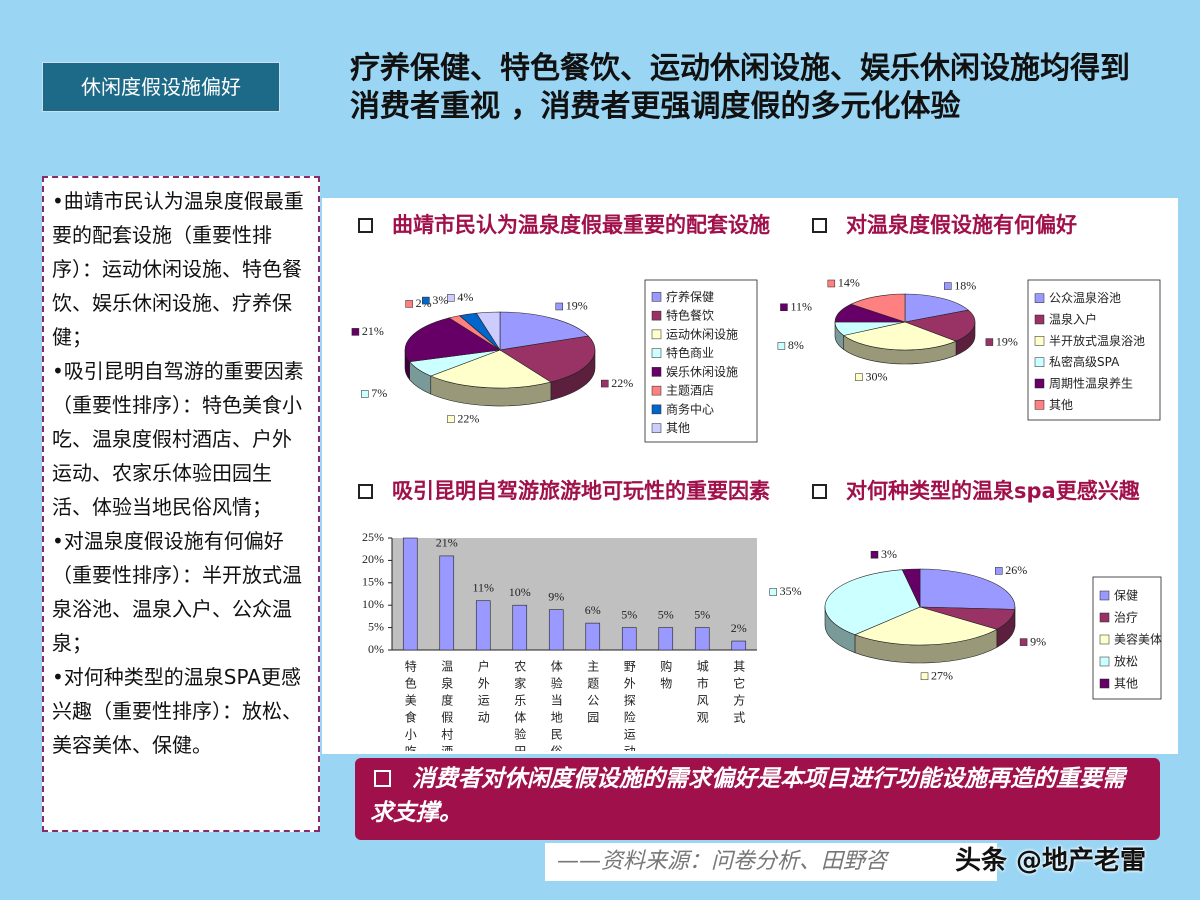 The width and height of the screenshot is (1200, 900). What do you see at coordinates (889, 554) in the screenshot?
I see `data-label: 3%` at bounding box center [889, 554].